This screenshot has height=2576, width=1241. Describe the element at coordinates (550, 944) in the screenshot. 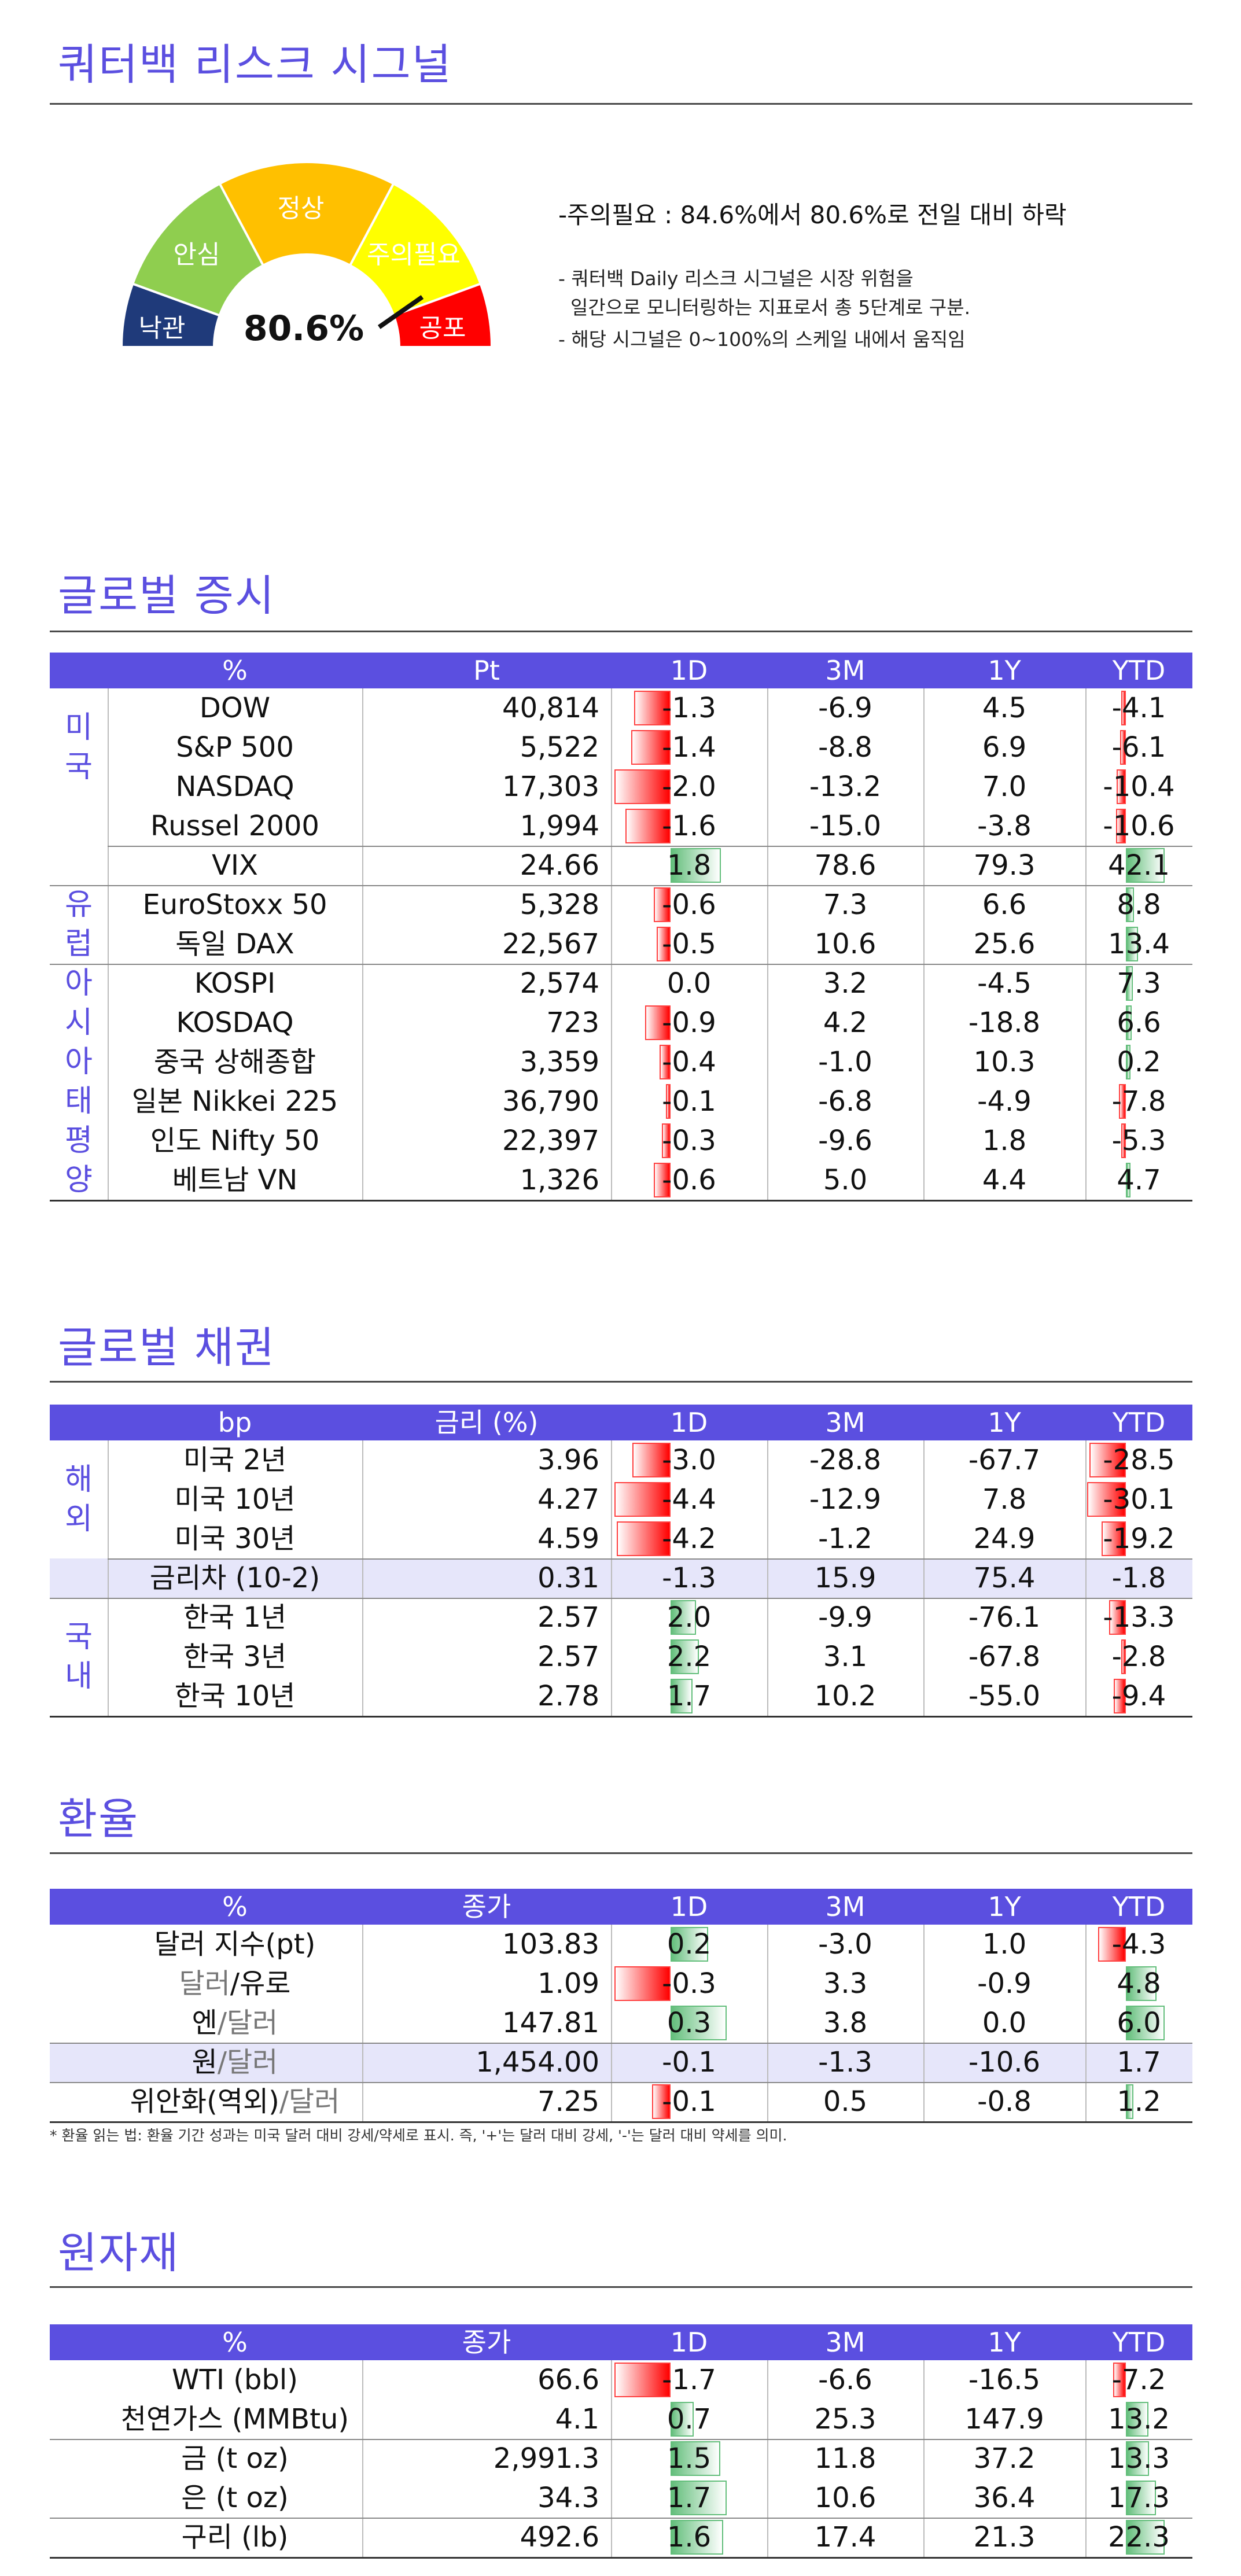

I see `cell-value: 22,567` at that location.